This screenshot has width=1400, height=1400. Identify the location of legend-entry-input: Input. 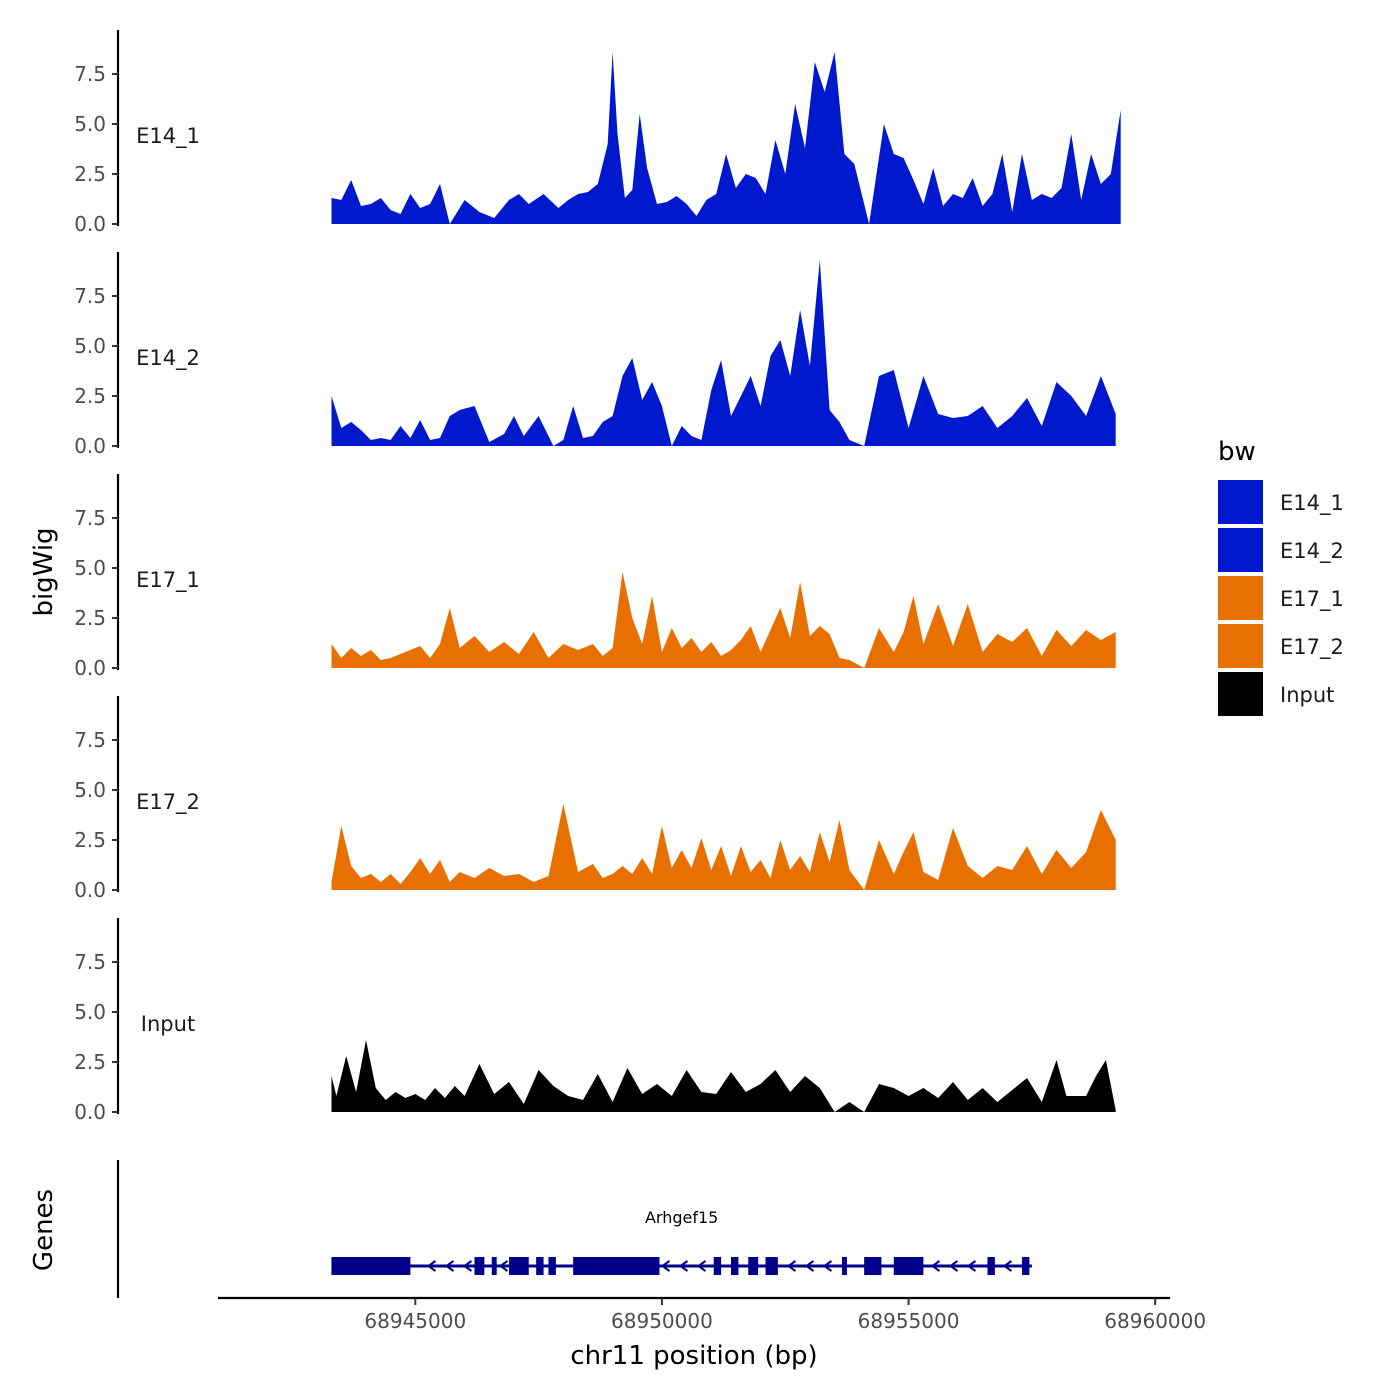
(1276, 694).